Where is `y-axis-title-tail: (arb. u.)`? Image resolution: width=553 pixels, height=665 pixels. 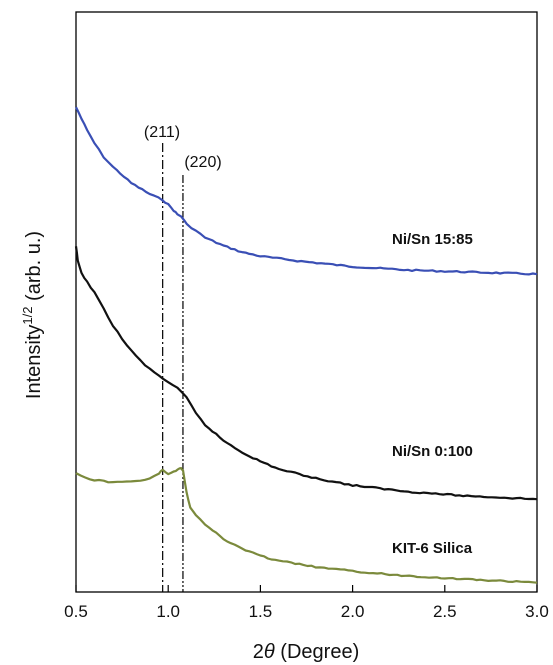
y-axis-title-tail: (arb. u.) is located at coordinates (34, 269).